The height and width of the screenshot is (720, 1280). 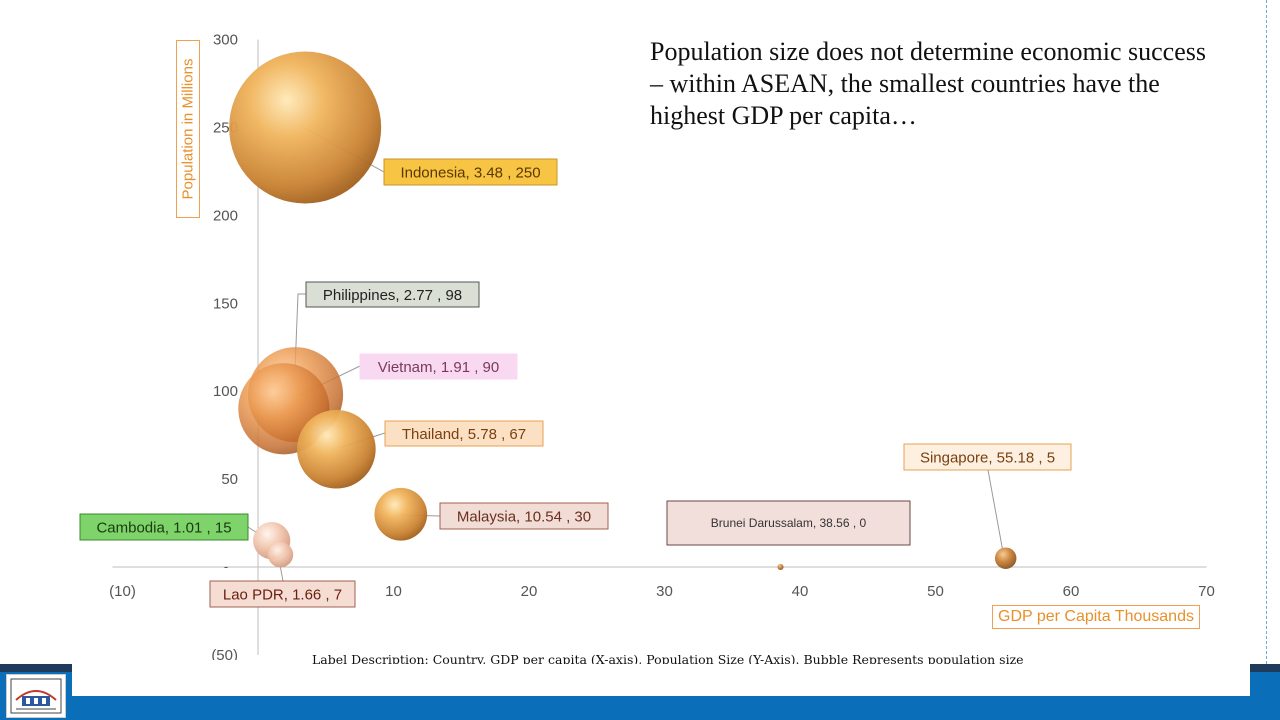 I want to click on data-label-malaysia: Malaysia, 10.54 , 30, so click(x=524, y=516).